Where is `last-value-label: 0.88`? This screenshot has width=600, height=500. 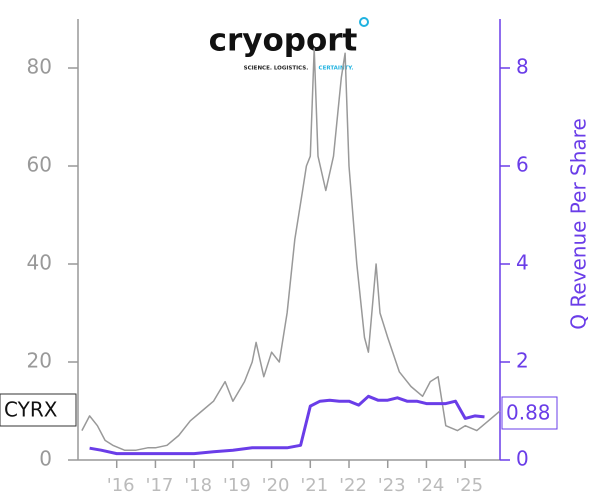
last-value-label: 0.88 is located at coordinates (528, 413).